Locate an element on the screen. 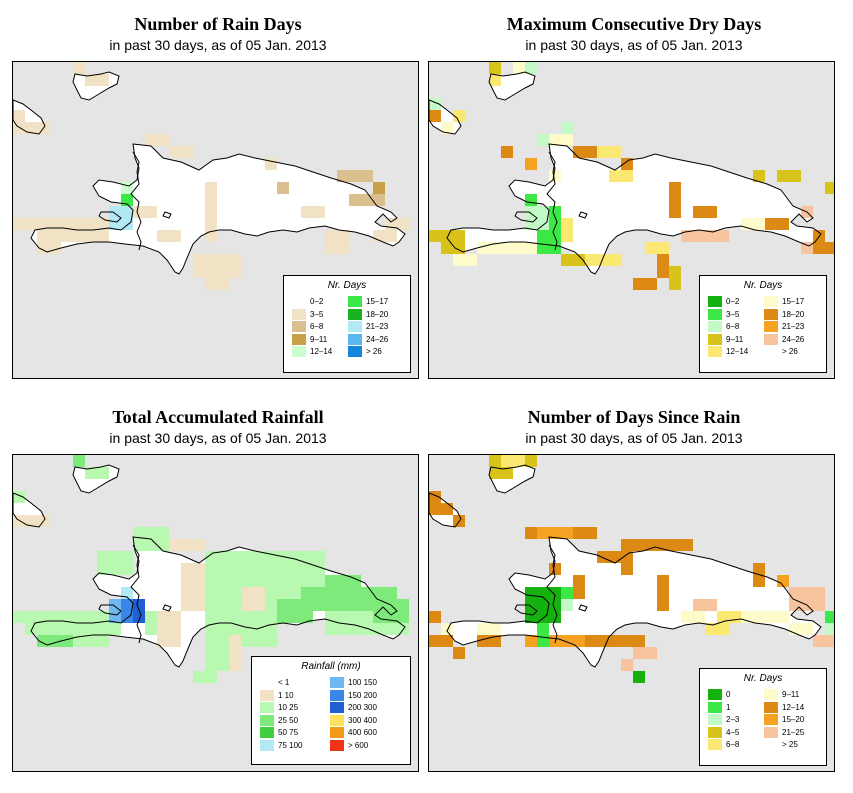  legend-label: 1 is located at coordinates (728, 707).